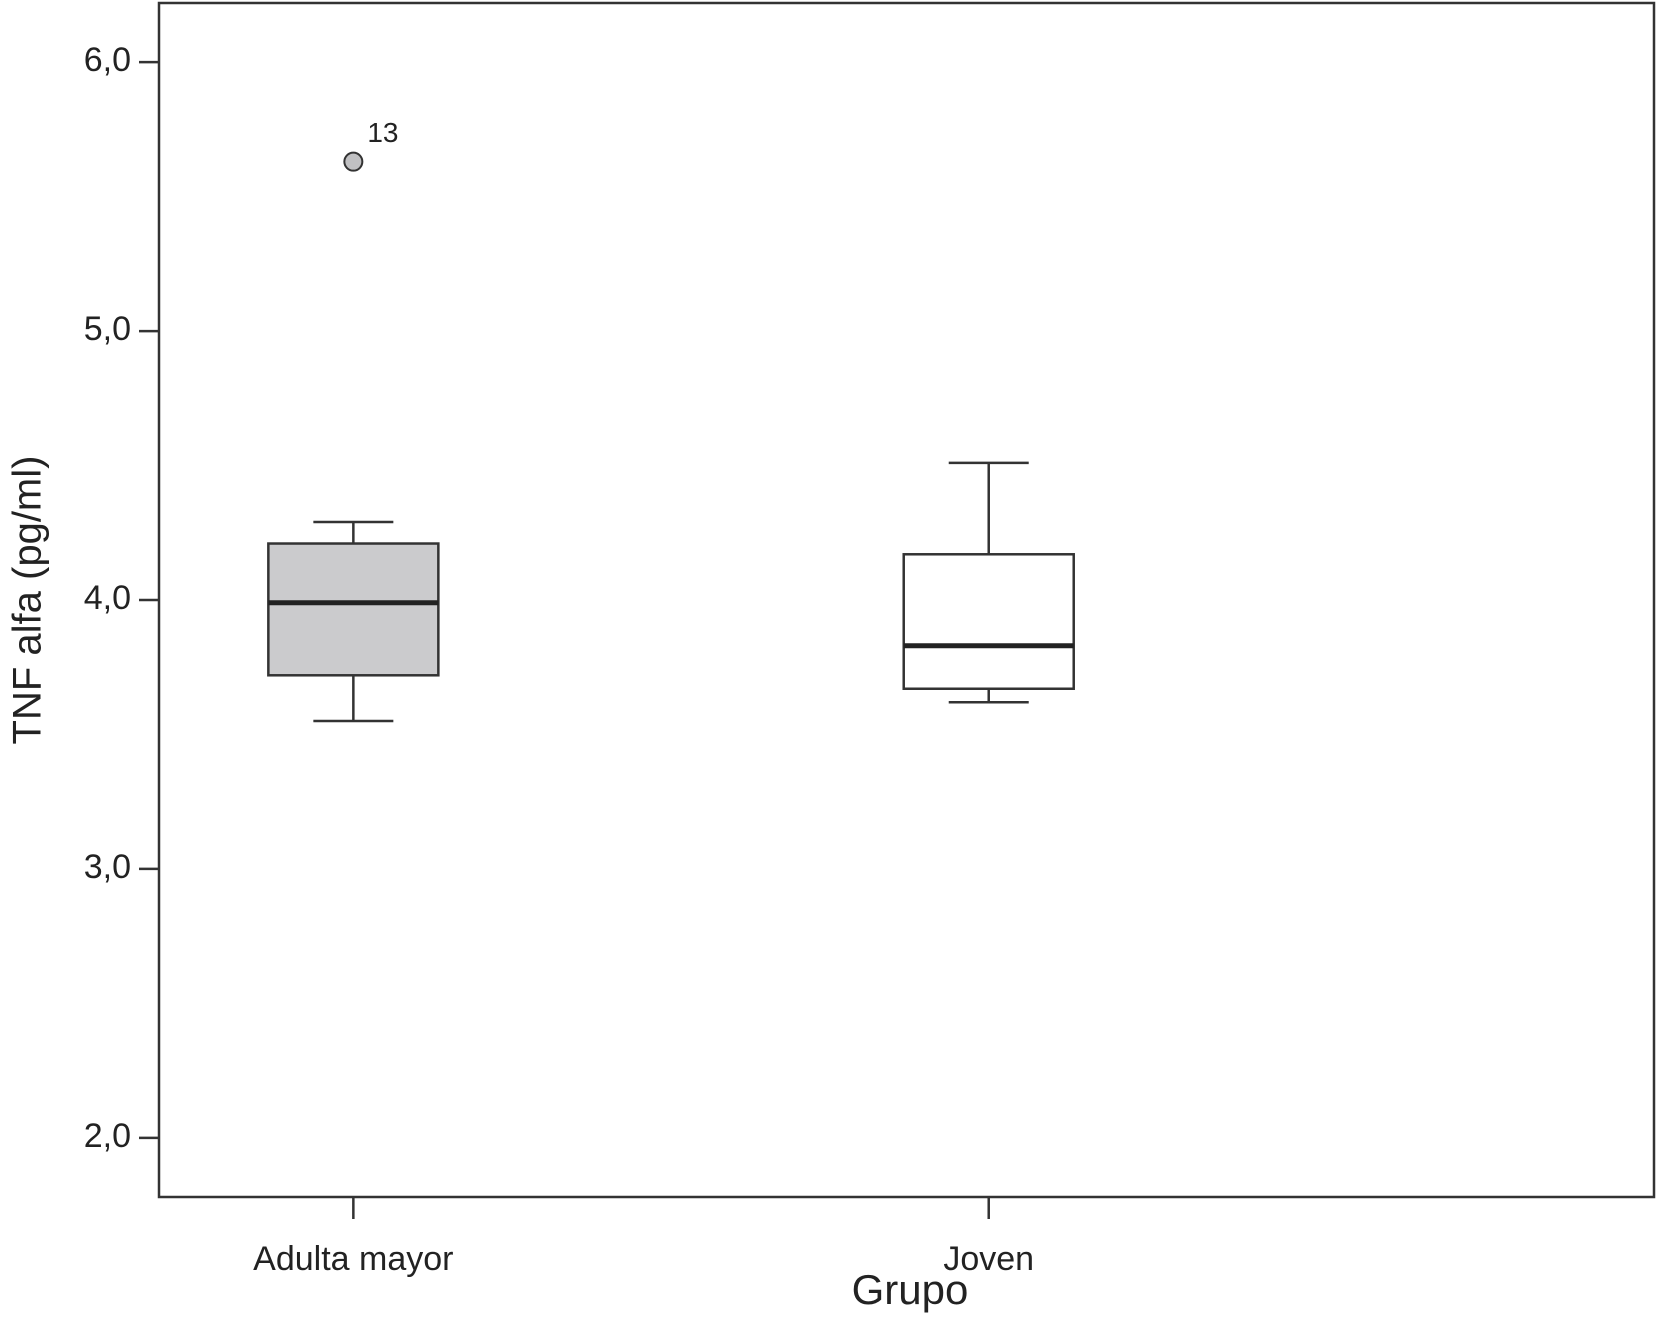 The width and height of the screenshot is (1661, 1323). Describe the element at coordinates (107, 598) in the screenshot. I see `y-tick-label: 4,0` at that location.